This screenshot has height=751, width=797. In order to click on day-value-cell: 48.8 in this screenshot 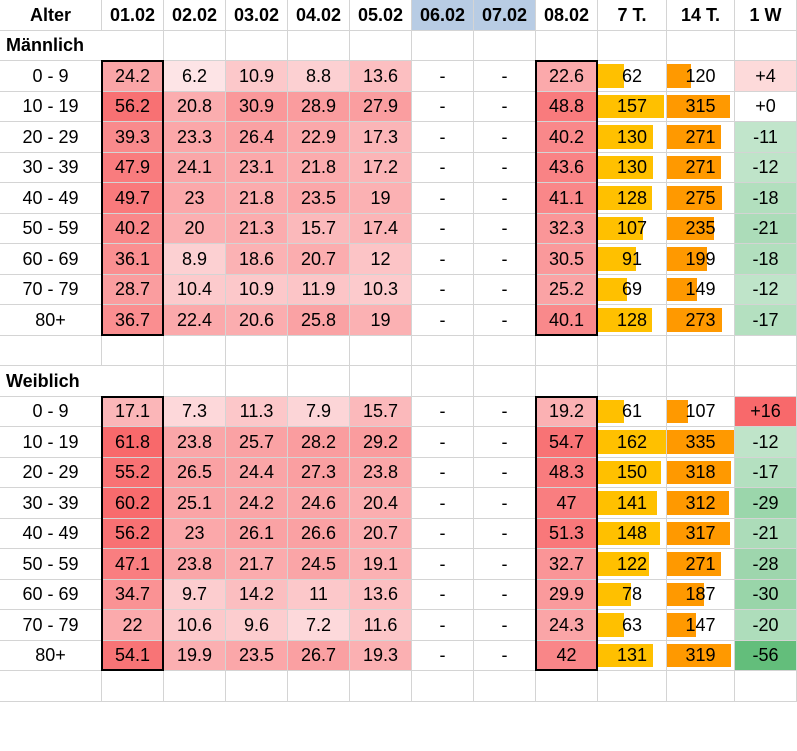, I will do `click(567, 106)`.